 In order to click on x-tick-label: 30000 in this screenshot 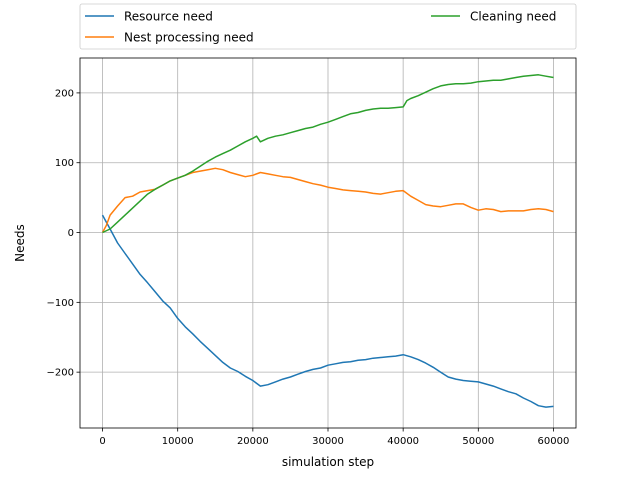, I will do `click(328, 441)`.